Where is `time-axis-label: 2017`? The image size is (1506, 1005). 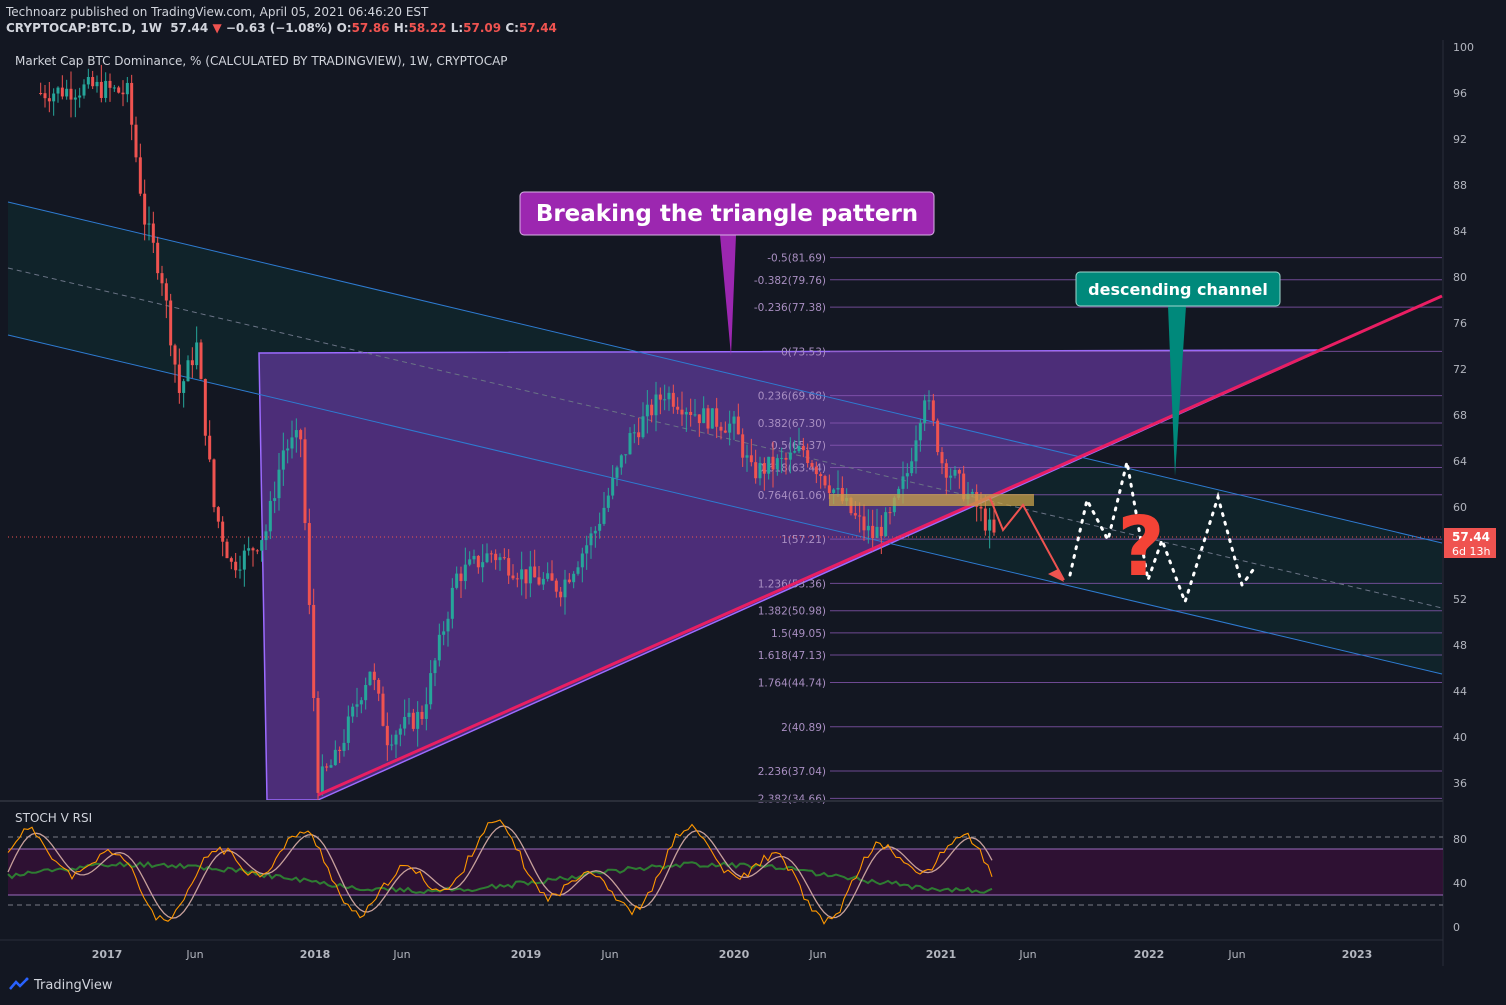
time-axis-label: 2017 is located at coordinates (107, 954).